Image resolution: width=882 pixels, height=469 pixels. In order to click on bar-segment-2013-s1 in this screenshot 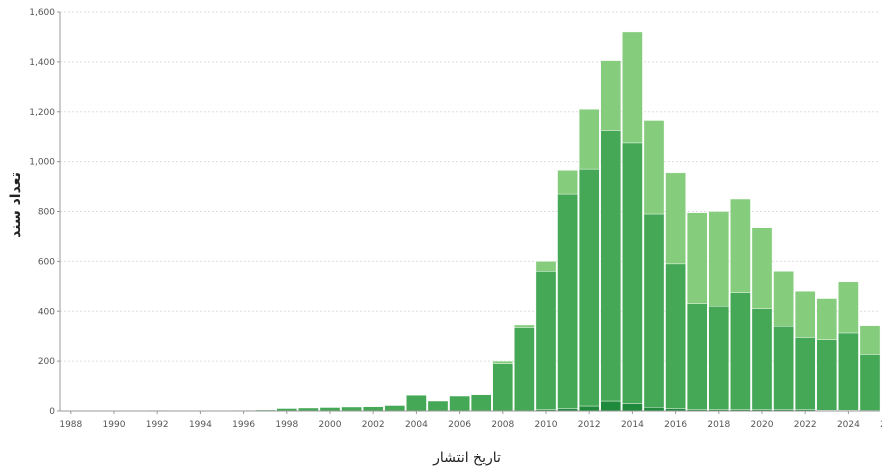, I will do `click(611, 266)`.